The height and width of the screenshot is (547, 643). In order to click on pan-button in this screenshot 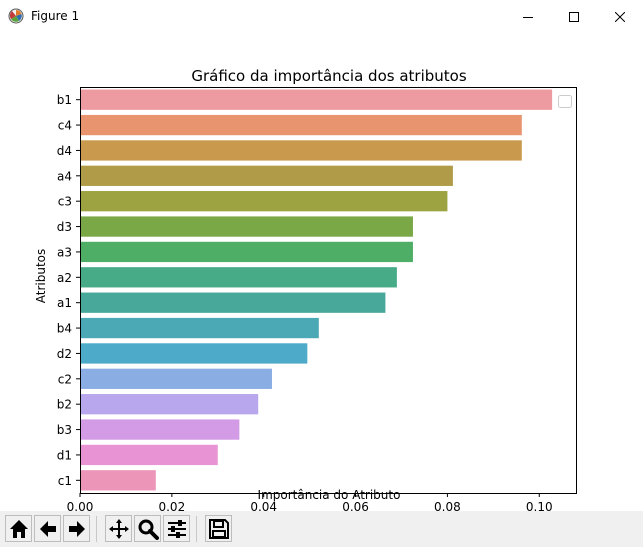, I will do `click(118, 528)`.